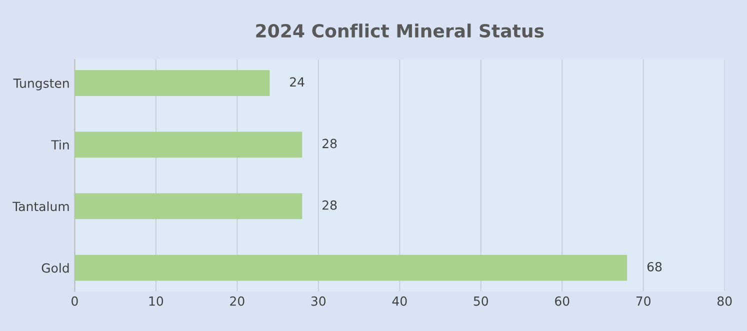 The height and width of the screenshot is (331, 747). I want to click on chart-title: 2024 Conflict Mineral Status, so click(400, 31).